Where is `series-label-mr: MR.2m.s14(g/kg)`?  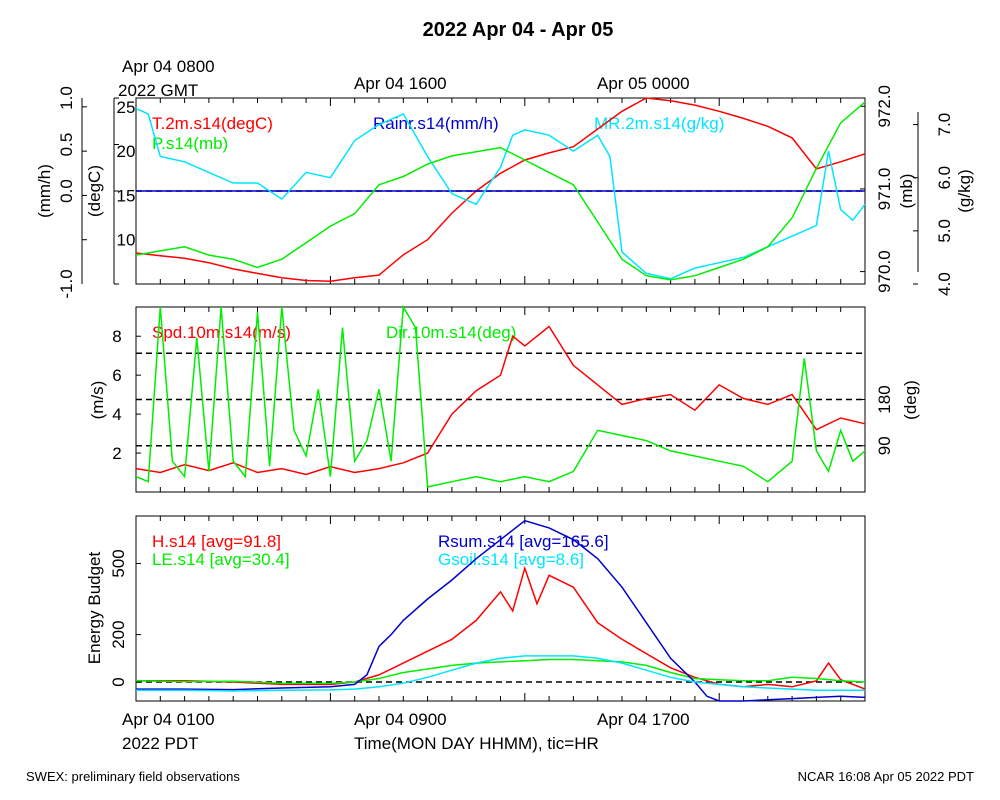
series-label-mr: MR.2m.s14(g/kg) is located at coordinates (659, 123).